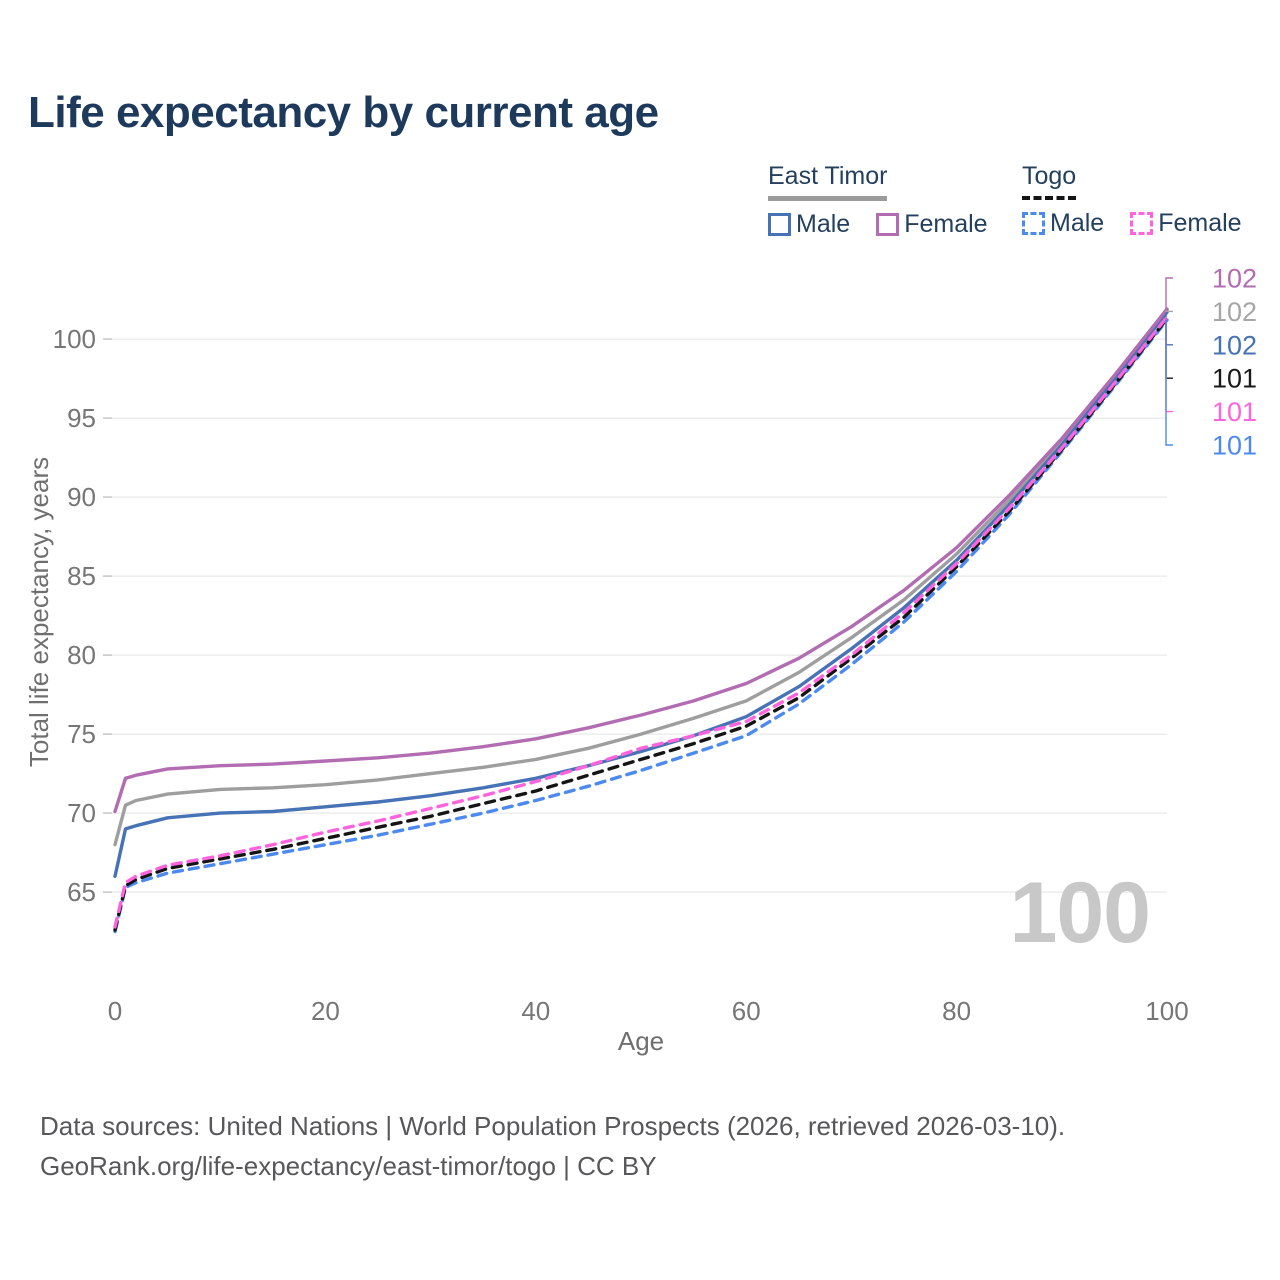  What do you see at coordinates (779, 224) in the screenshot?
I see `east-timor-male-swatch-icon` at bounding box center [779, 224].